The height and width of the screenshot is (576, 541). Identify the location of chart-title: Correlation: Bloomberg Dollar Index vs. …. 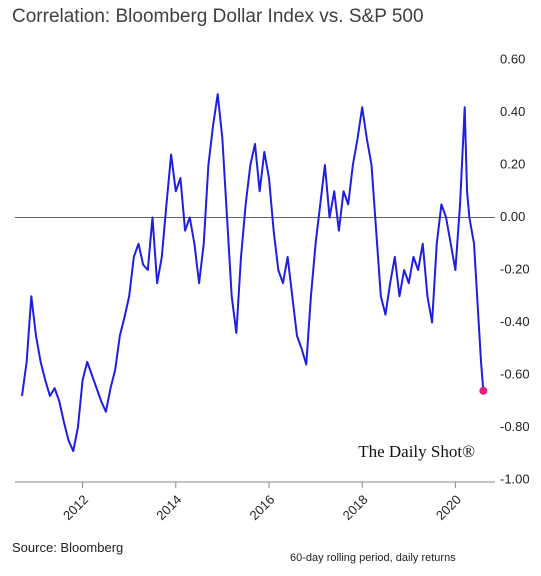
(218, 16).